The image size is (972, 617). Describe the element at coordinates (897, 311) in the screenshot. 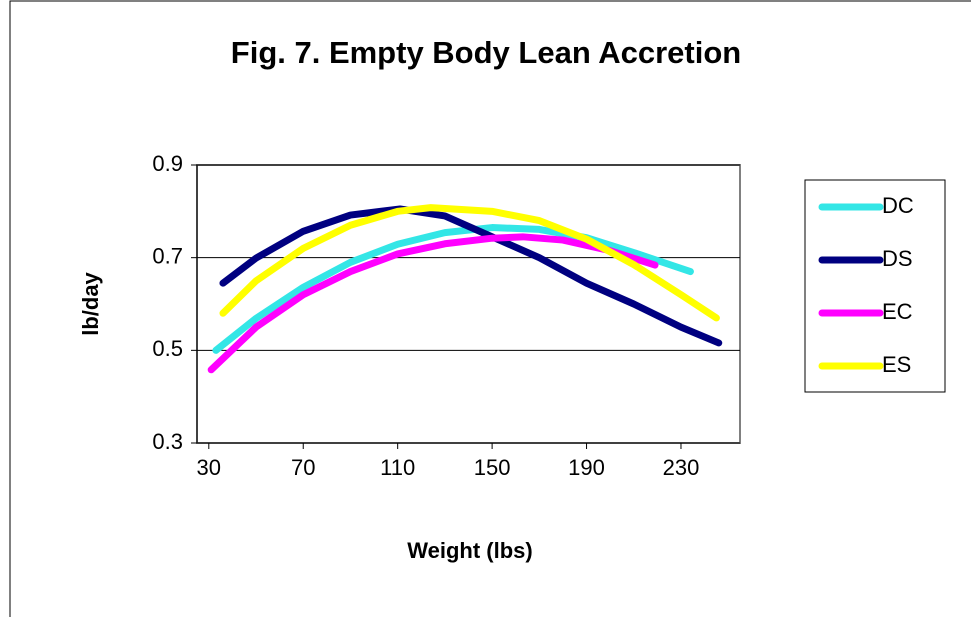

I see `legend-label: EC` at that location.